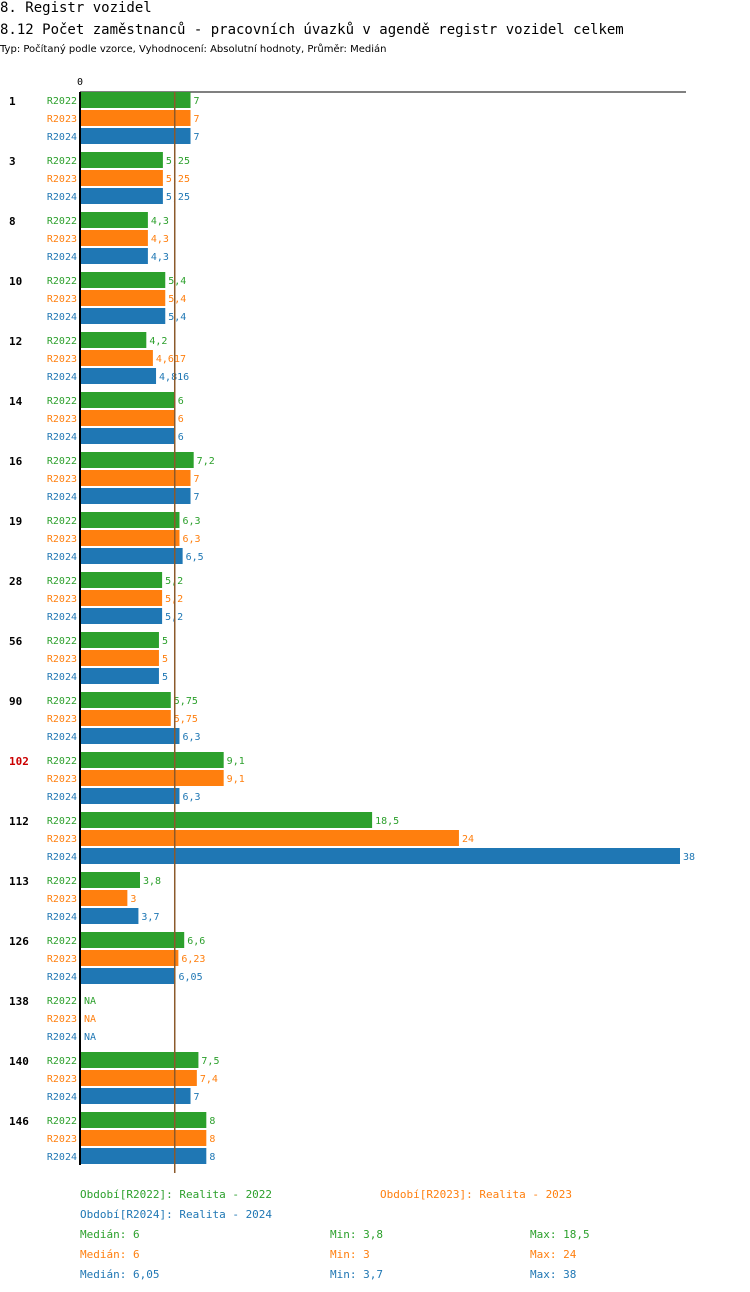  Describe the element at coordinates (236, 761) in the screenshot. I see `data-label-102-R2022: 9,1` at that location.